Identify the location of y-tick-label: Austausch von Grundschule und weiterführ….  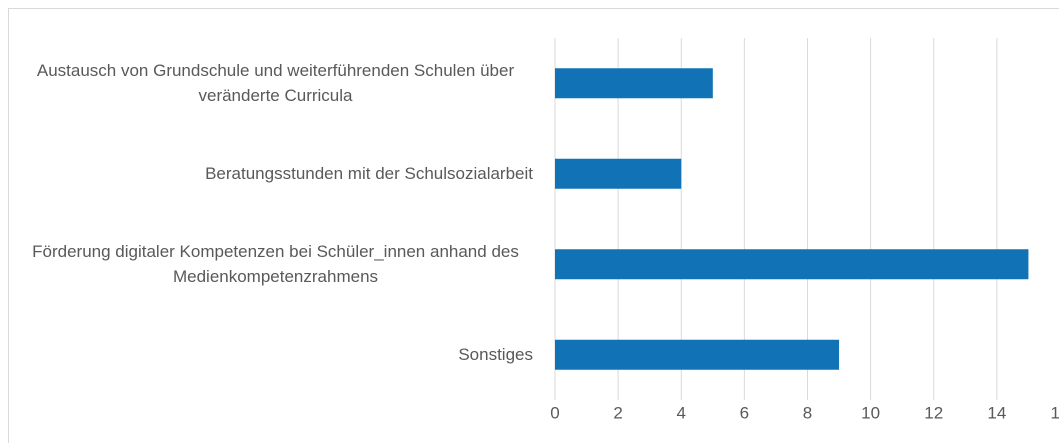
(275, 83).